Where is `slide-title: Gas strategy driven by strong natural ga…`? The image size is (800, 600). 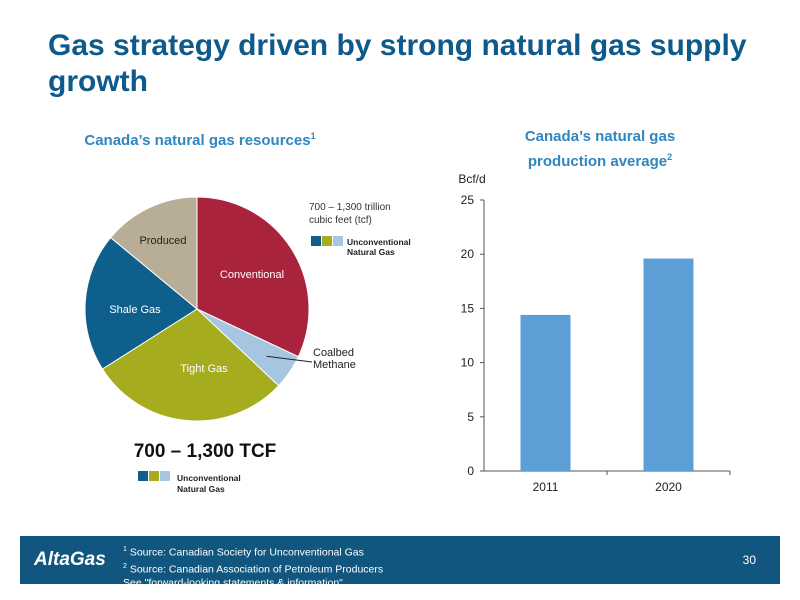 slide-title: Gas strategy driven by strong natural ga… is located at coordinates (397, 63).